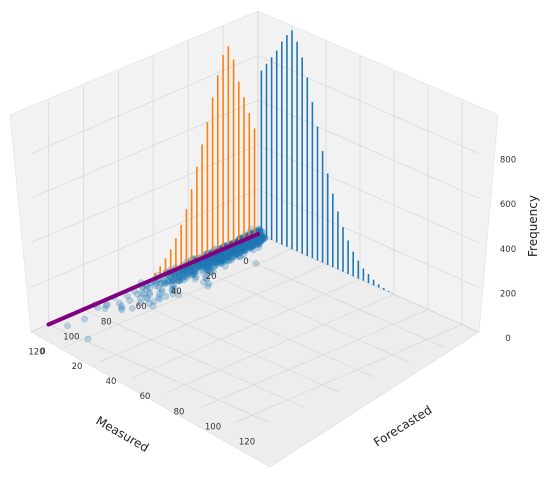 This screenshot has width=550, height=493. I want to click on x-tick-label: 60, so click(141, 307).